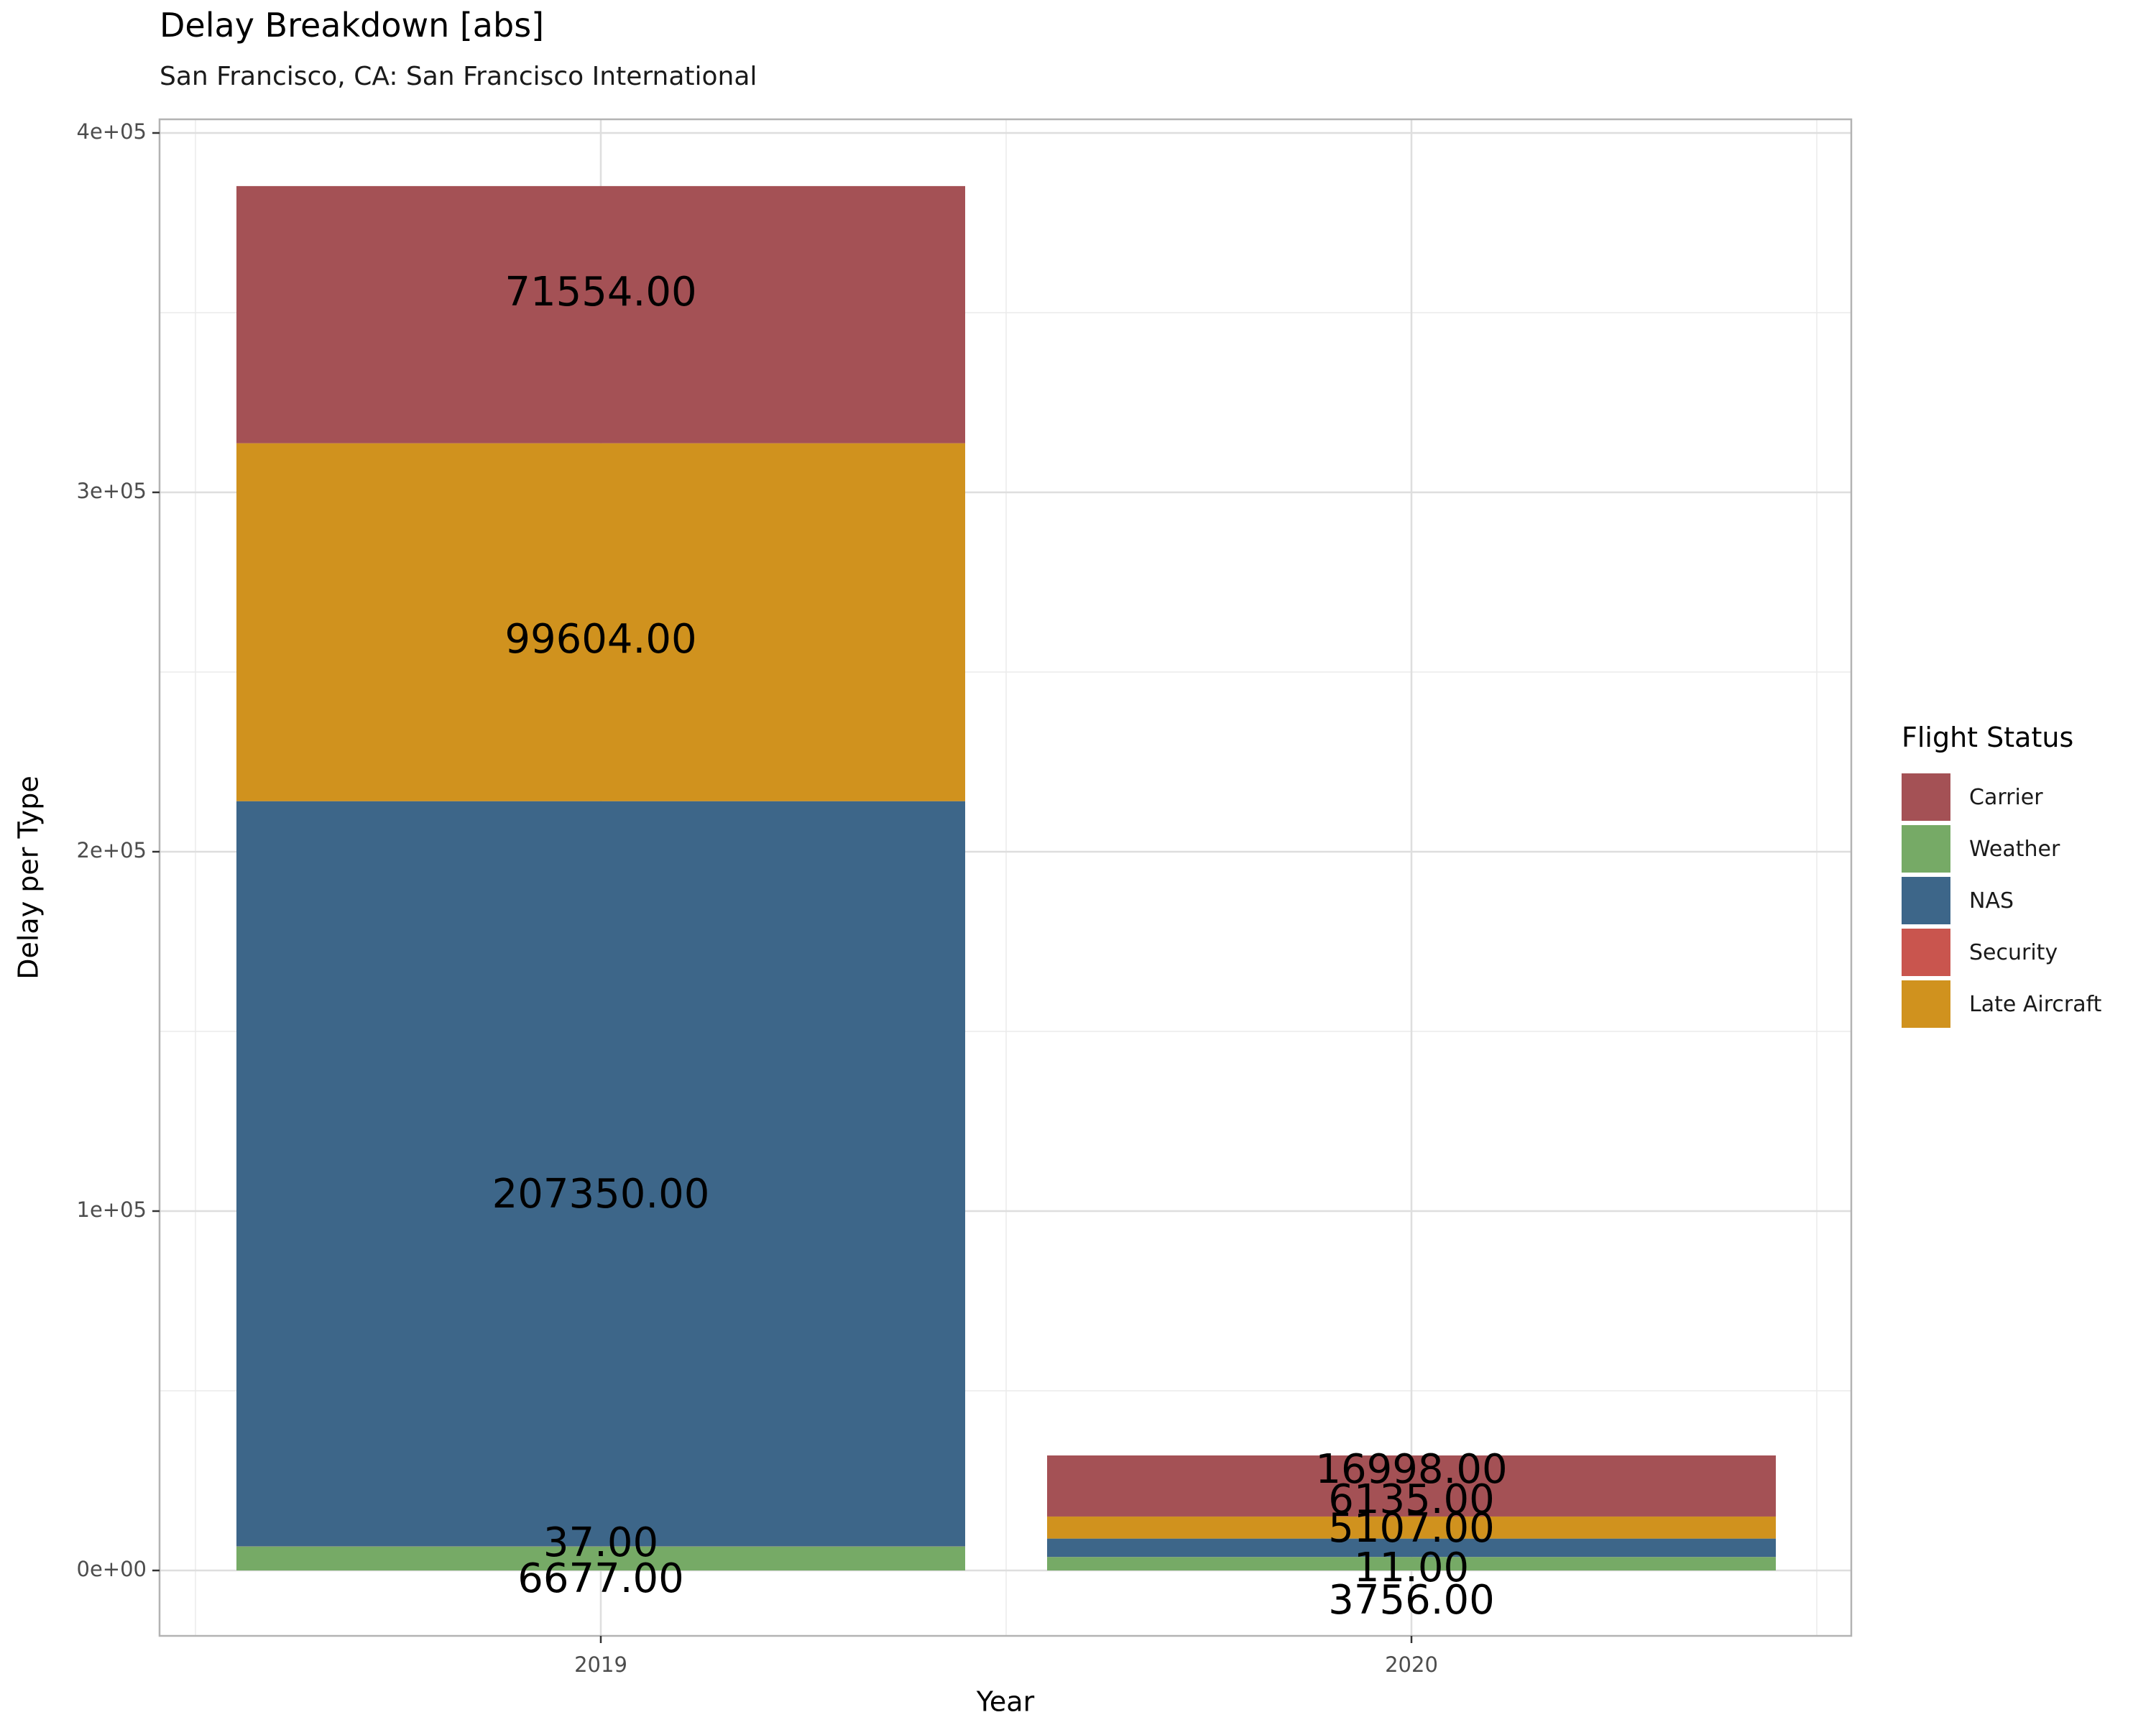 This screenshot has width=2156, height=1725. I want to click on chart-title: Delay Breakdown [abs], so click(352, 25).